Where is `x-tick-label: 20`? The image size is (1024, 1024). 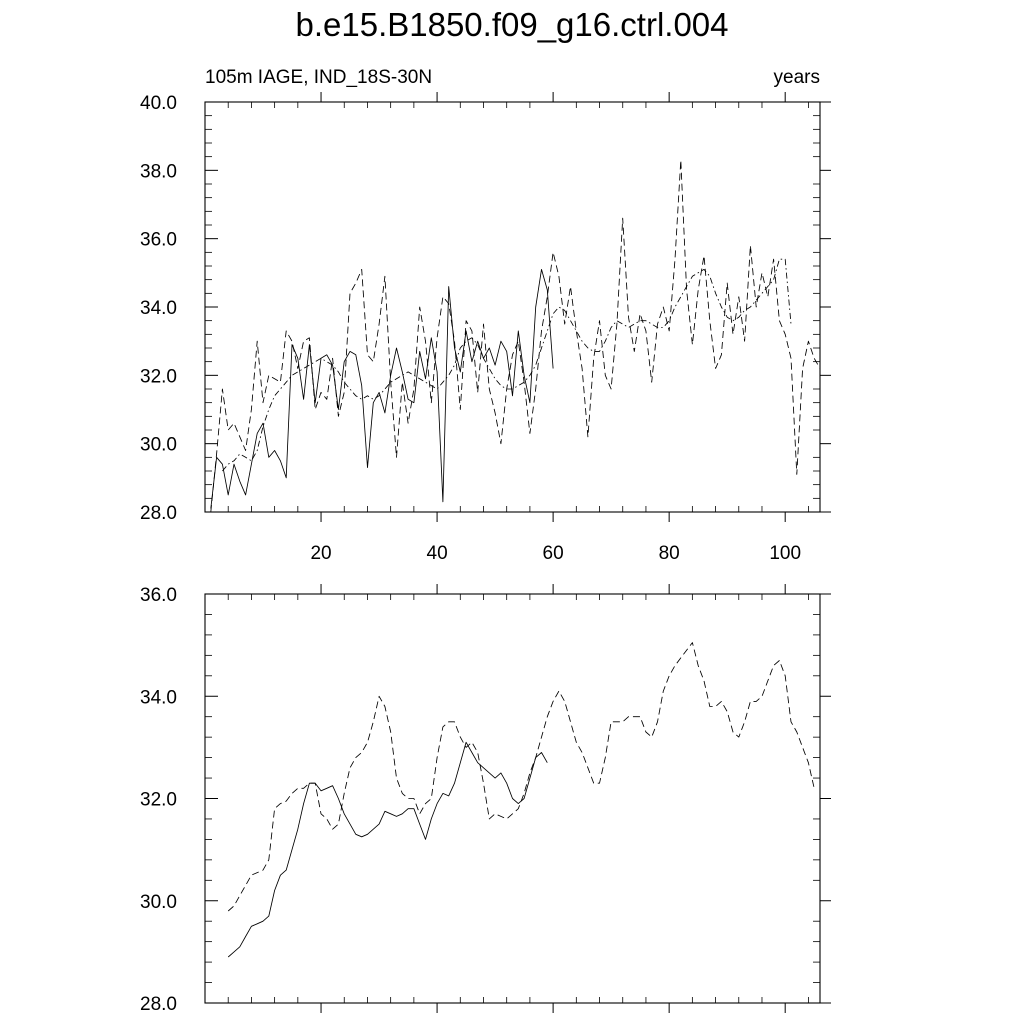
x-tick-label: 20 is located at coordinates (320, 553).